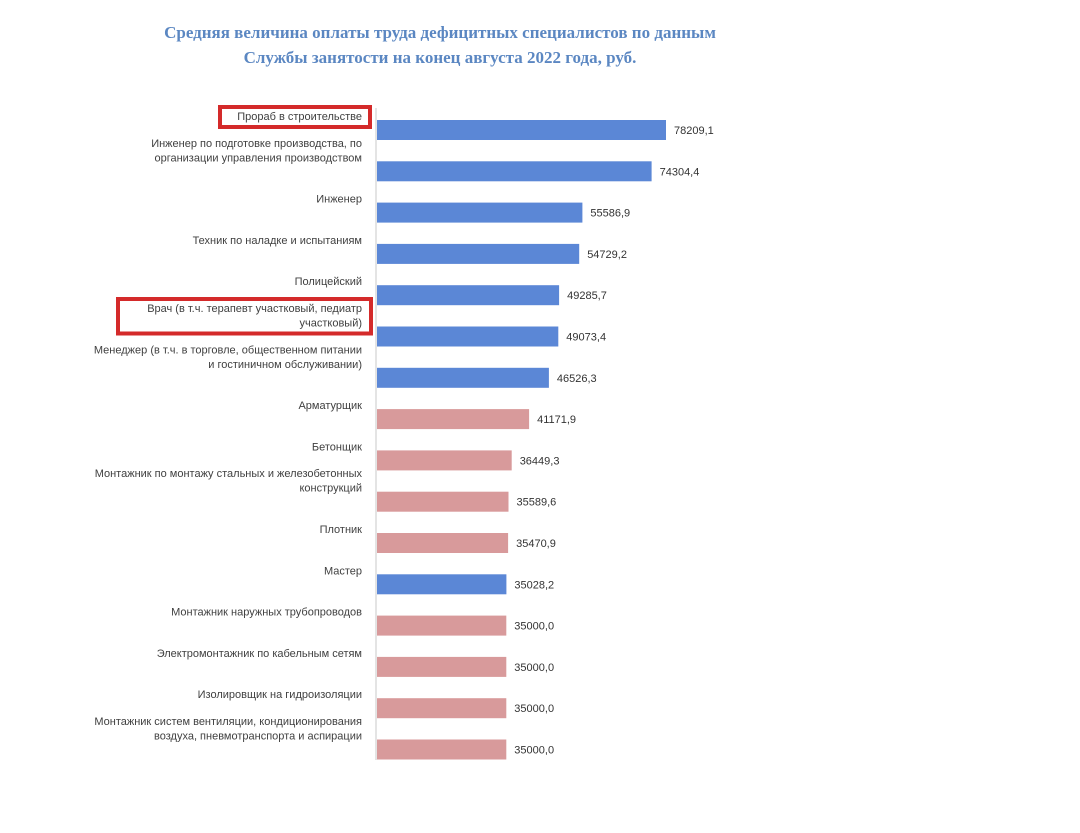  I want to click on category-label-14: Изолировщик на гидроизоляции, so click(280, 695).